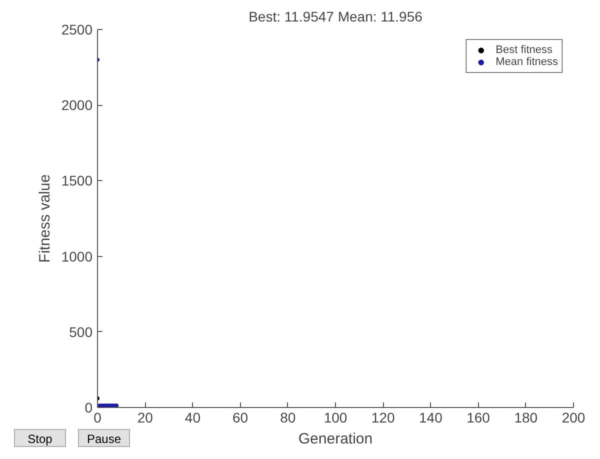  What do you see at coordinates (104, 439) in the screenshot?
I see `text: Pause` at bounding box center [104, 439].